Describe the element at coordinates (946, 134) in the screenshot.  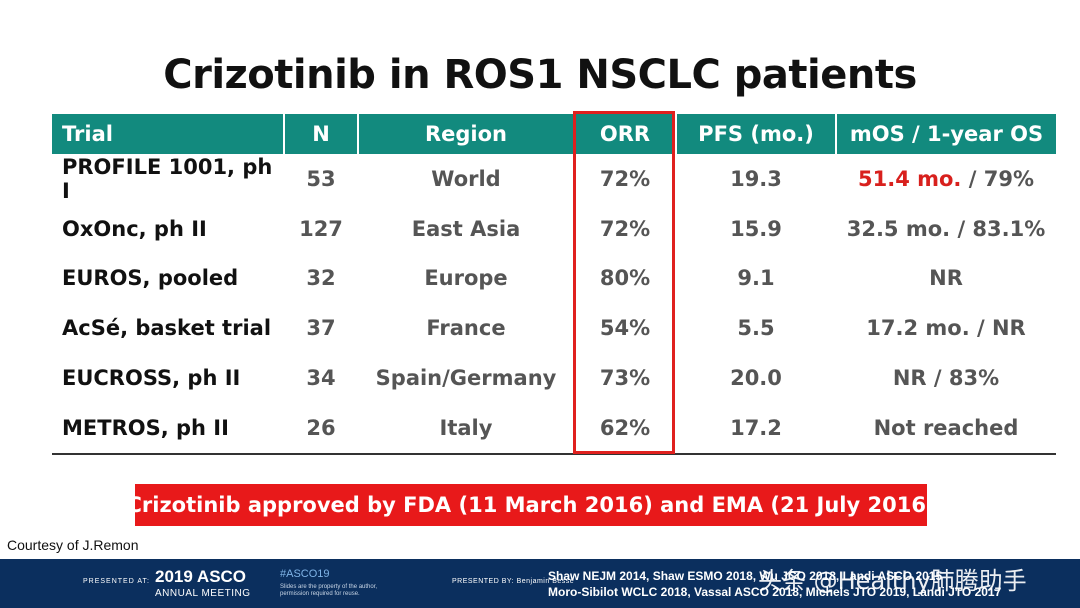
I see `col-header-os: mOS / 1-year OS` at that location.